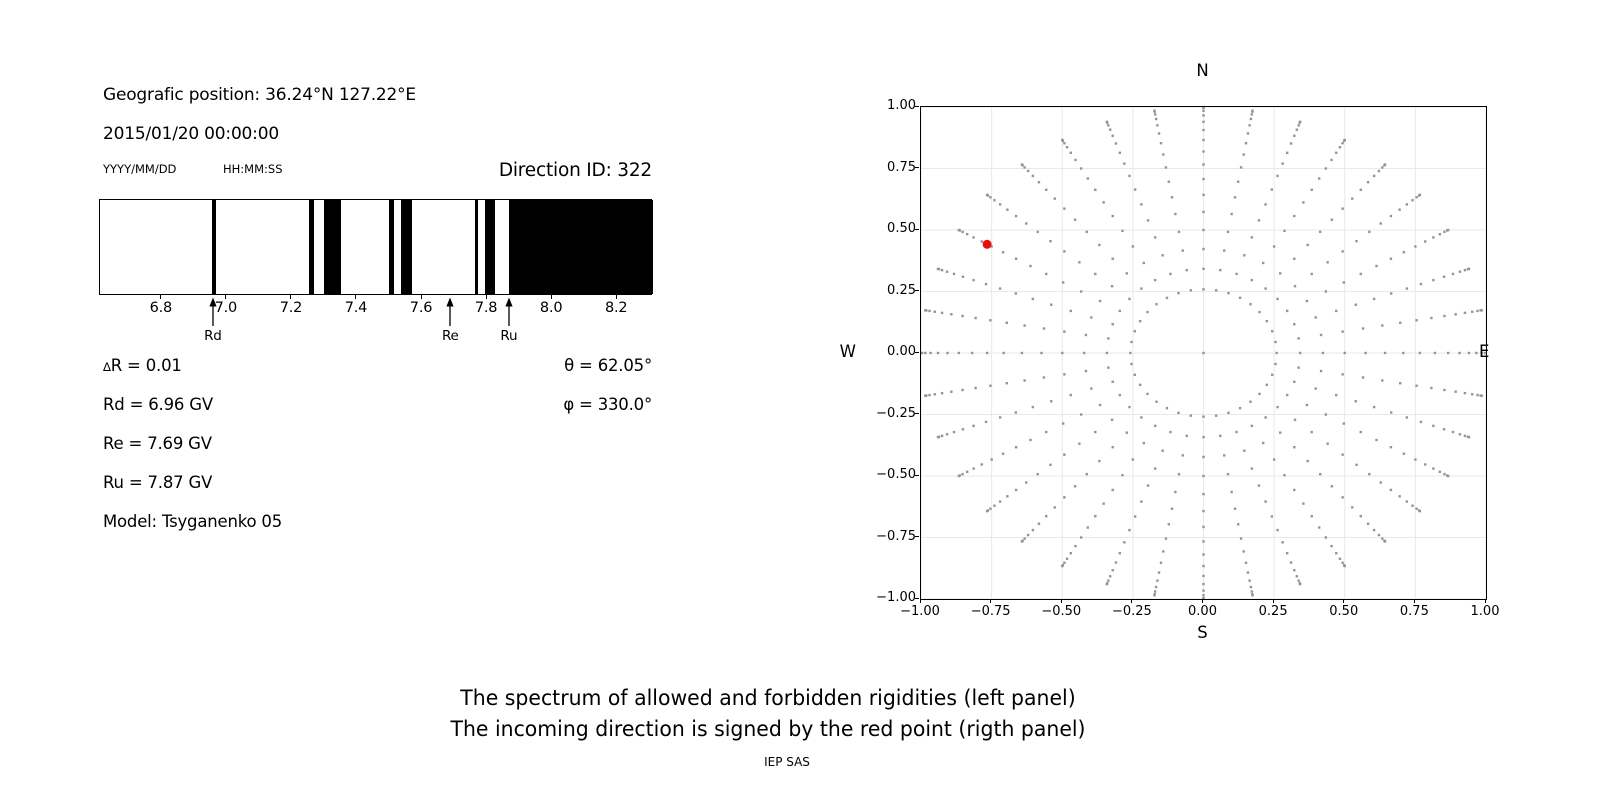 Image resolution: width=1600 pixels, height=800 pixels. What do you see at coordinates (901, 290) in the screenshot?
I see `skymap-y-tick-label: 0.25` at bounding box center [901, 290].